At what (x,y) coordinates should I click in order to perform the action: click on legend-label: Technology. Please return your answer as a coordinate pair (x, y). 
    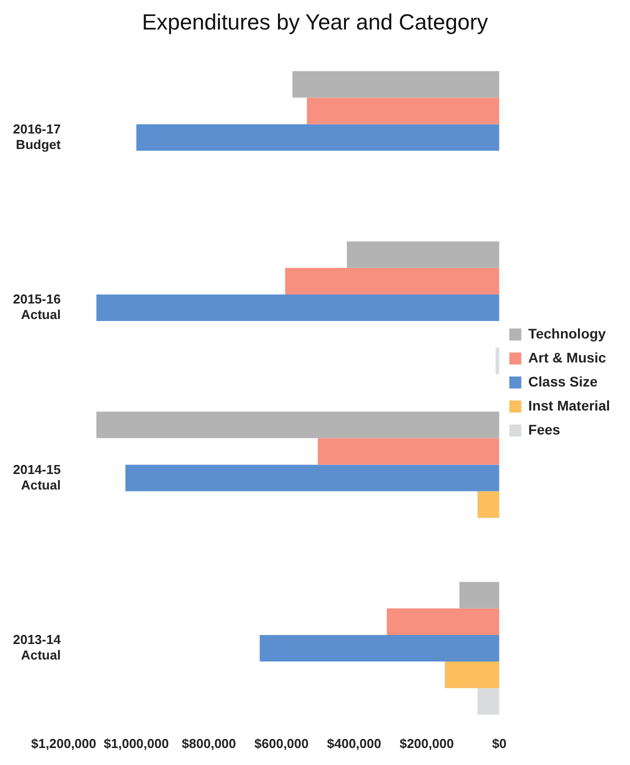
    Looking at the image, I should click on (567, 333).